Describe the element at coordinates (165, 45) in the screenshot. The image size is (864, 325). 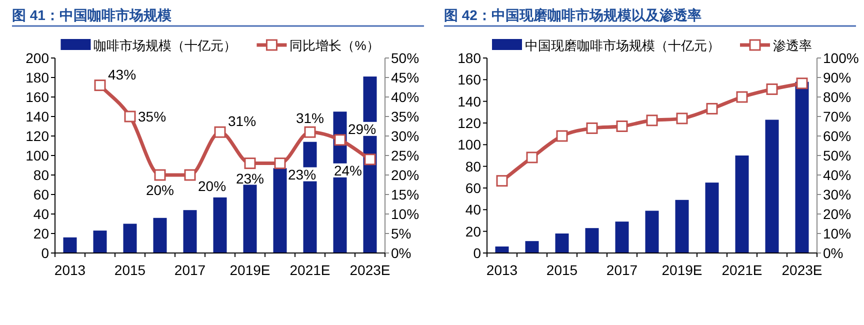
I see `legend-label: 咖啡市场规模（十亿元）` at that location.